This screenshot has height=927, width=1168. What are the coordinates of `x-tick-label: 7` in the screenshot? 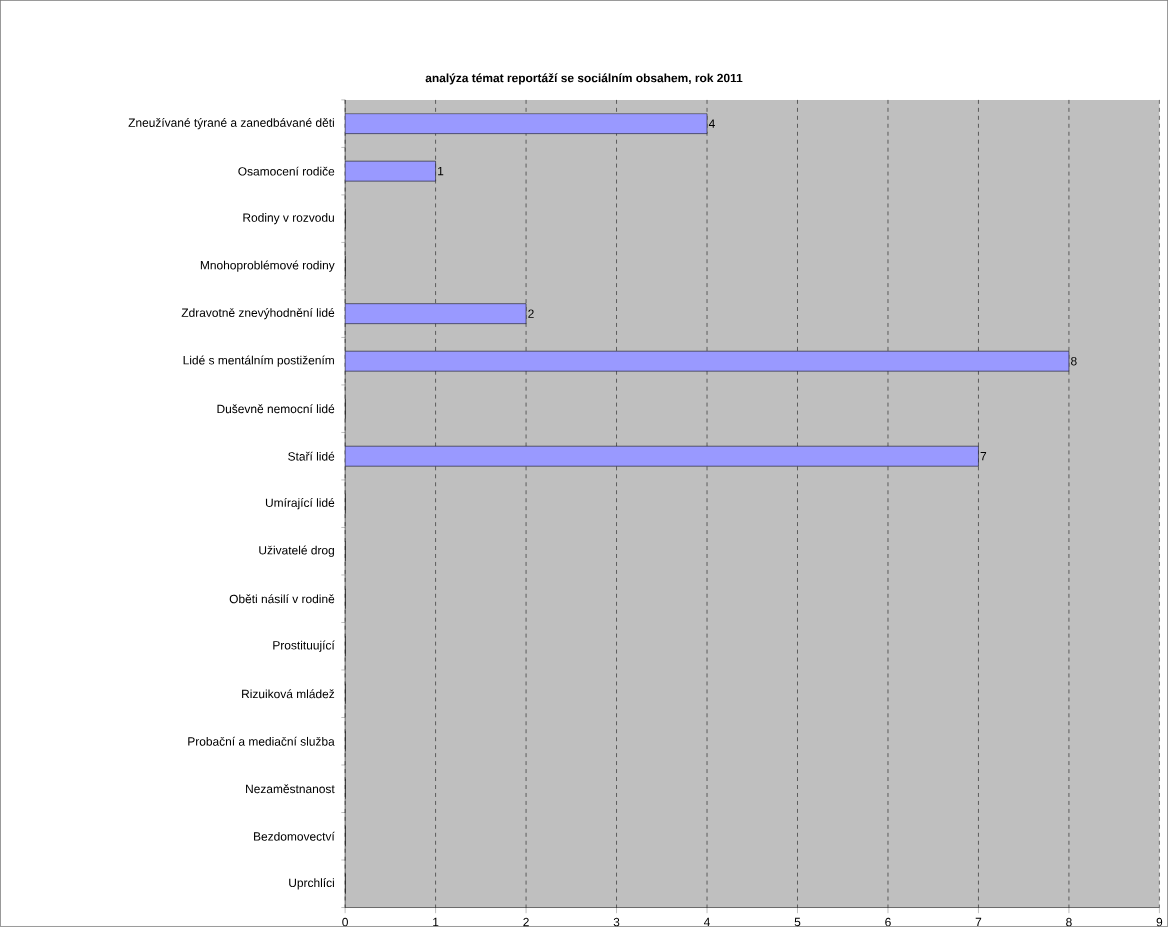 It's located at (978, 922).